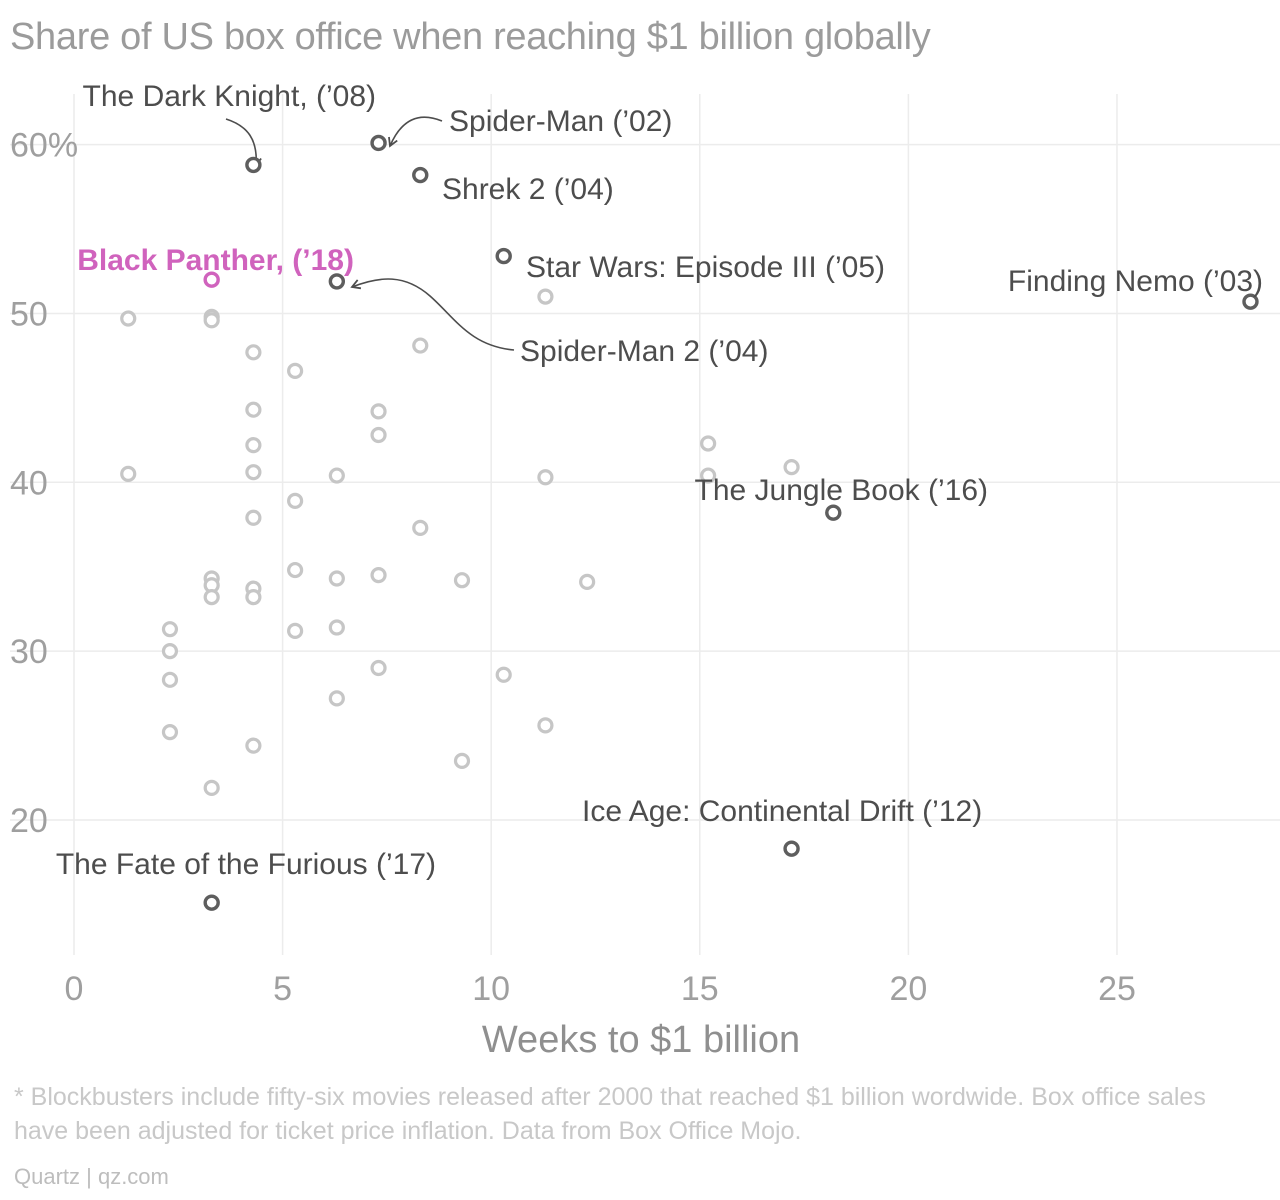 This screenshot has height=1200, width=1280. Describe the element at coordinates (415, 132) in the screenshot. I see `connector-spider-man` at that location.